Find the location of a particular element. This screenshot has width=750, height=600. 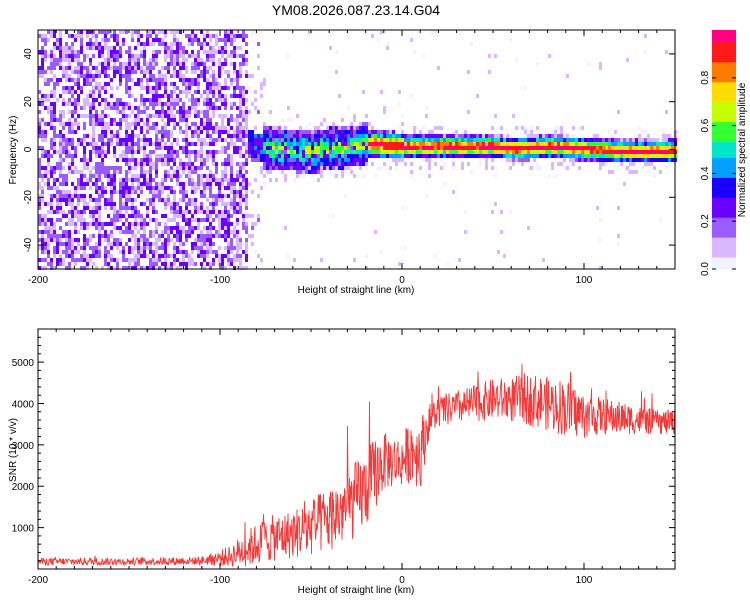

colorbar-swatch is located at coordinates (724, 259).